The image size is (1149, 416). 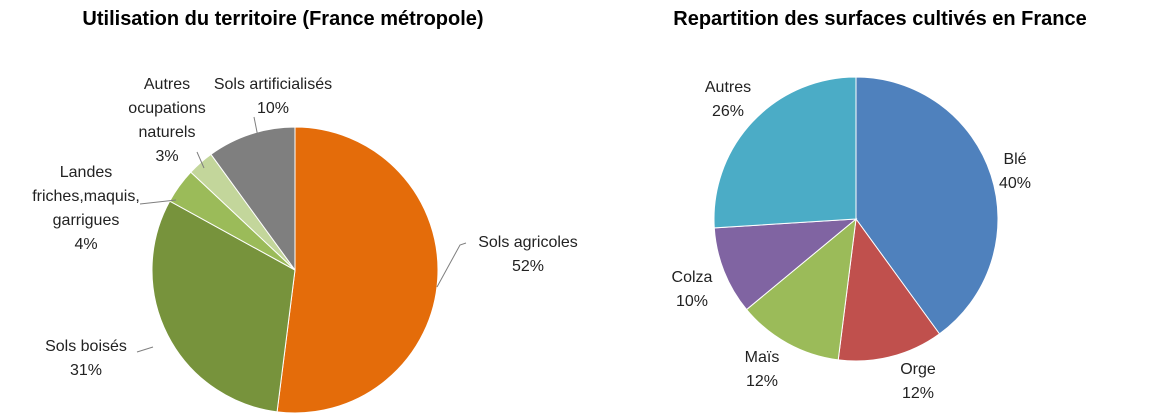 What do you see at coordinates (86, 359) in the screenshot?
I see `slice-label: Sols boisés 31%` at bounding box center [86, 359].